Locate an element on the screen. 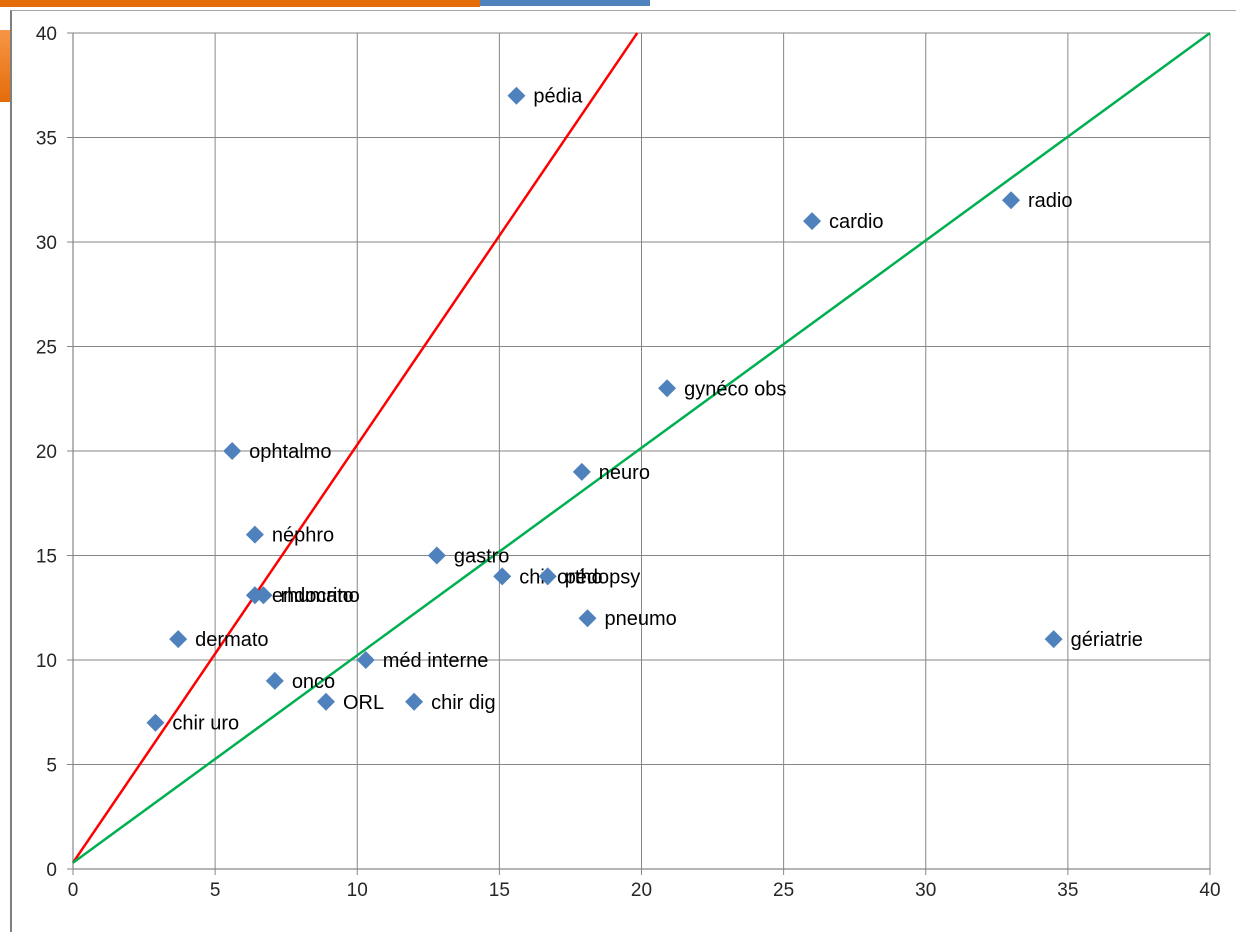 The width and height of the screenshot is (1236, 933). data-point-label: chir uro is located at coordinates (205, 724).